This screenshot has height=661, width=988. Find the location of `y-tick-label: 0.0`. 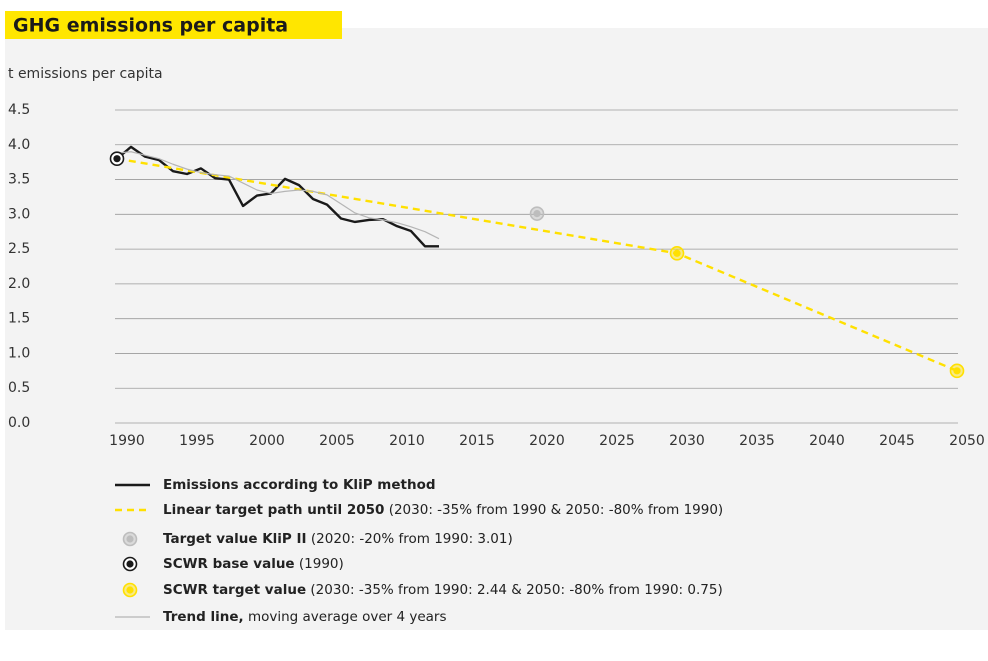

y-tick-label: 0.0 is located at coordinates (19, 423).